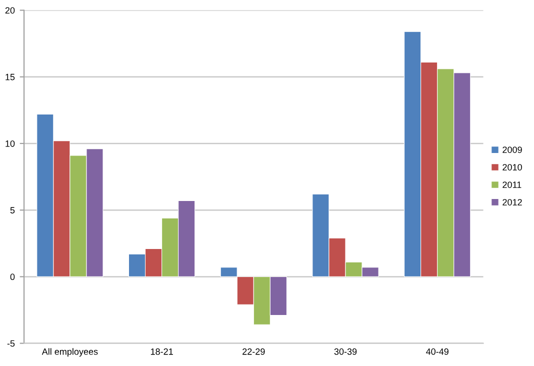  What do you see at coordinates (512, 149) in the screenshot?
I see `legend-label: 2009` at bounding box center [512, 149].